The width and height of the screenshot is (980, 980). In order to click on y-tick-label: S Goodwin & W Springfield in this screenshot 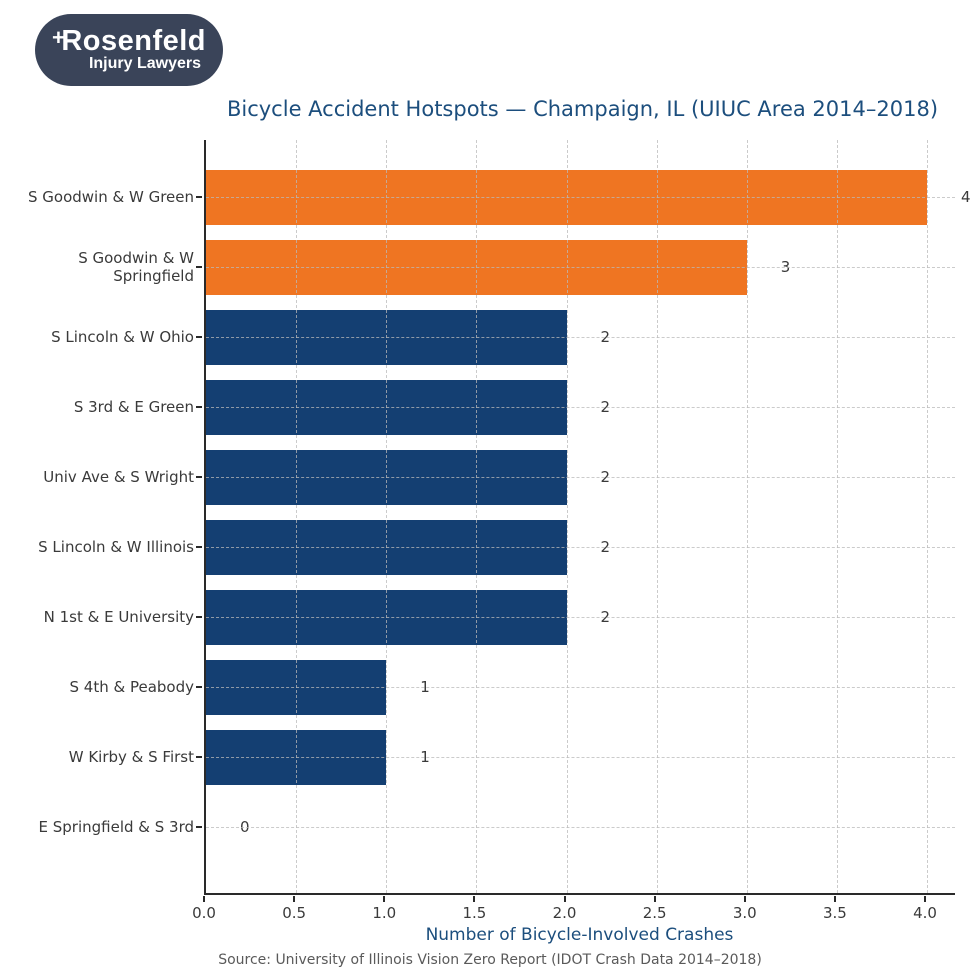, I will do `click(136, 267)`.